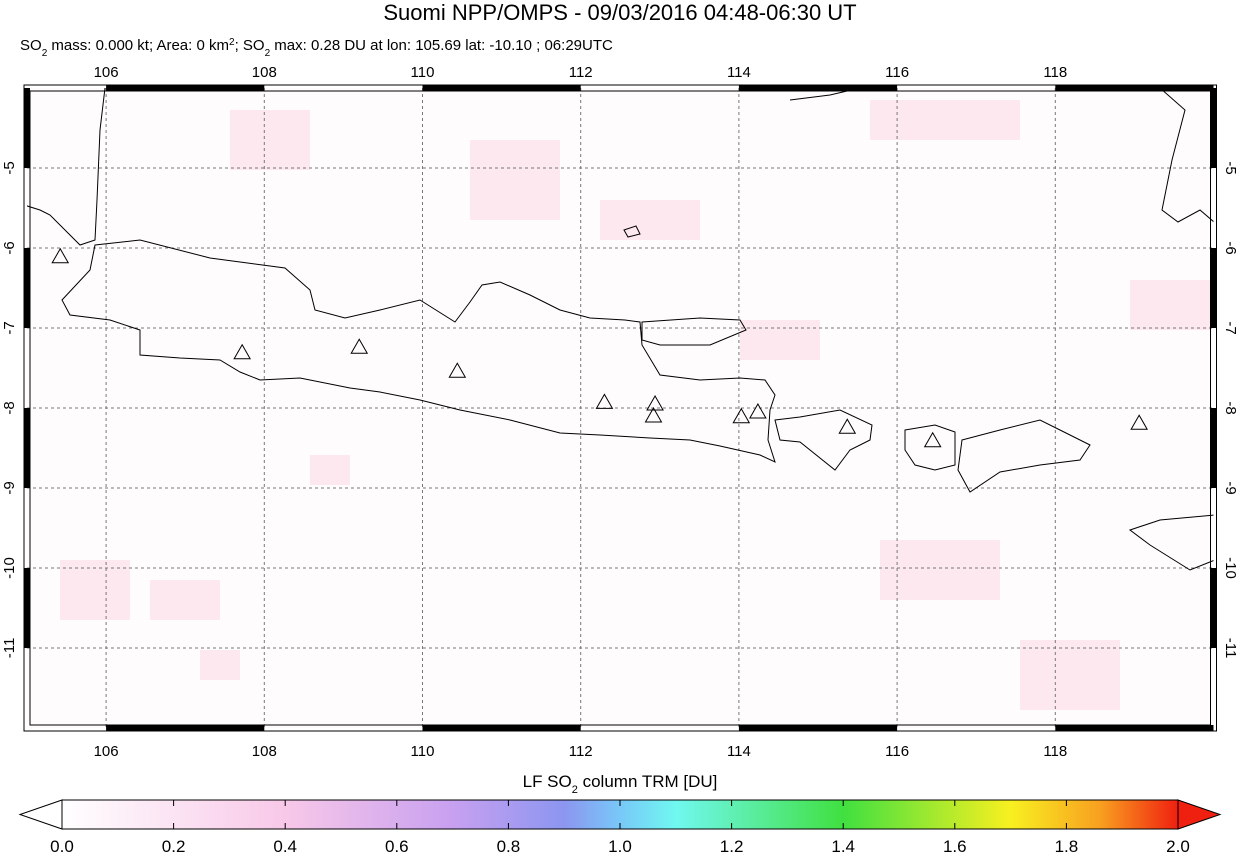 The height and width of the screenshot is (855, 1239). I want to click on colorbar-tick-label: 0.8, so click(509, 846).